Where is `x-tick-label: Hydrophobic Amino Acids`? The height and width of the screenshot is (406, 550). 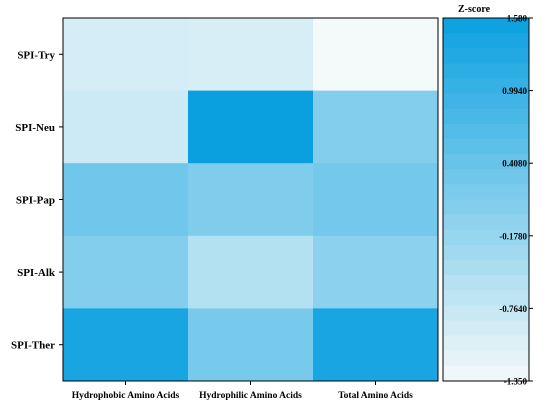
x-tick-label: Hydrophobic Amino Acids is located at coordinates (126, 396).